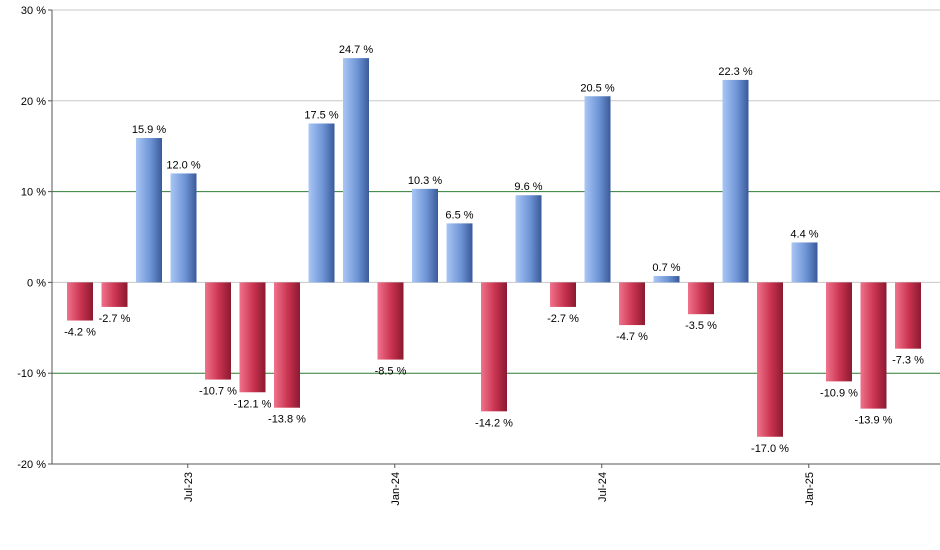 This screenshot has width=940, height=550. Describe the element at coordinates (287, 420) in the screenshot. I see `data-label-7: -13.8 %` at that location.